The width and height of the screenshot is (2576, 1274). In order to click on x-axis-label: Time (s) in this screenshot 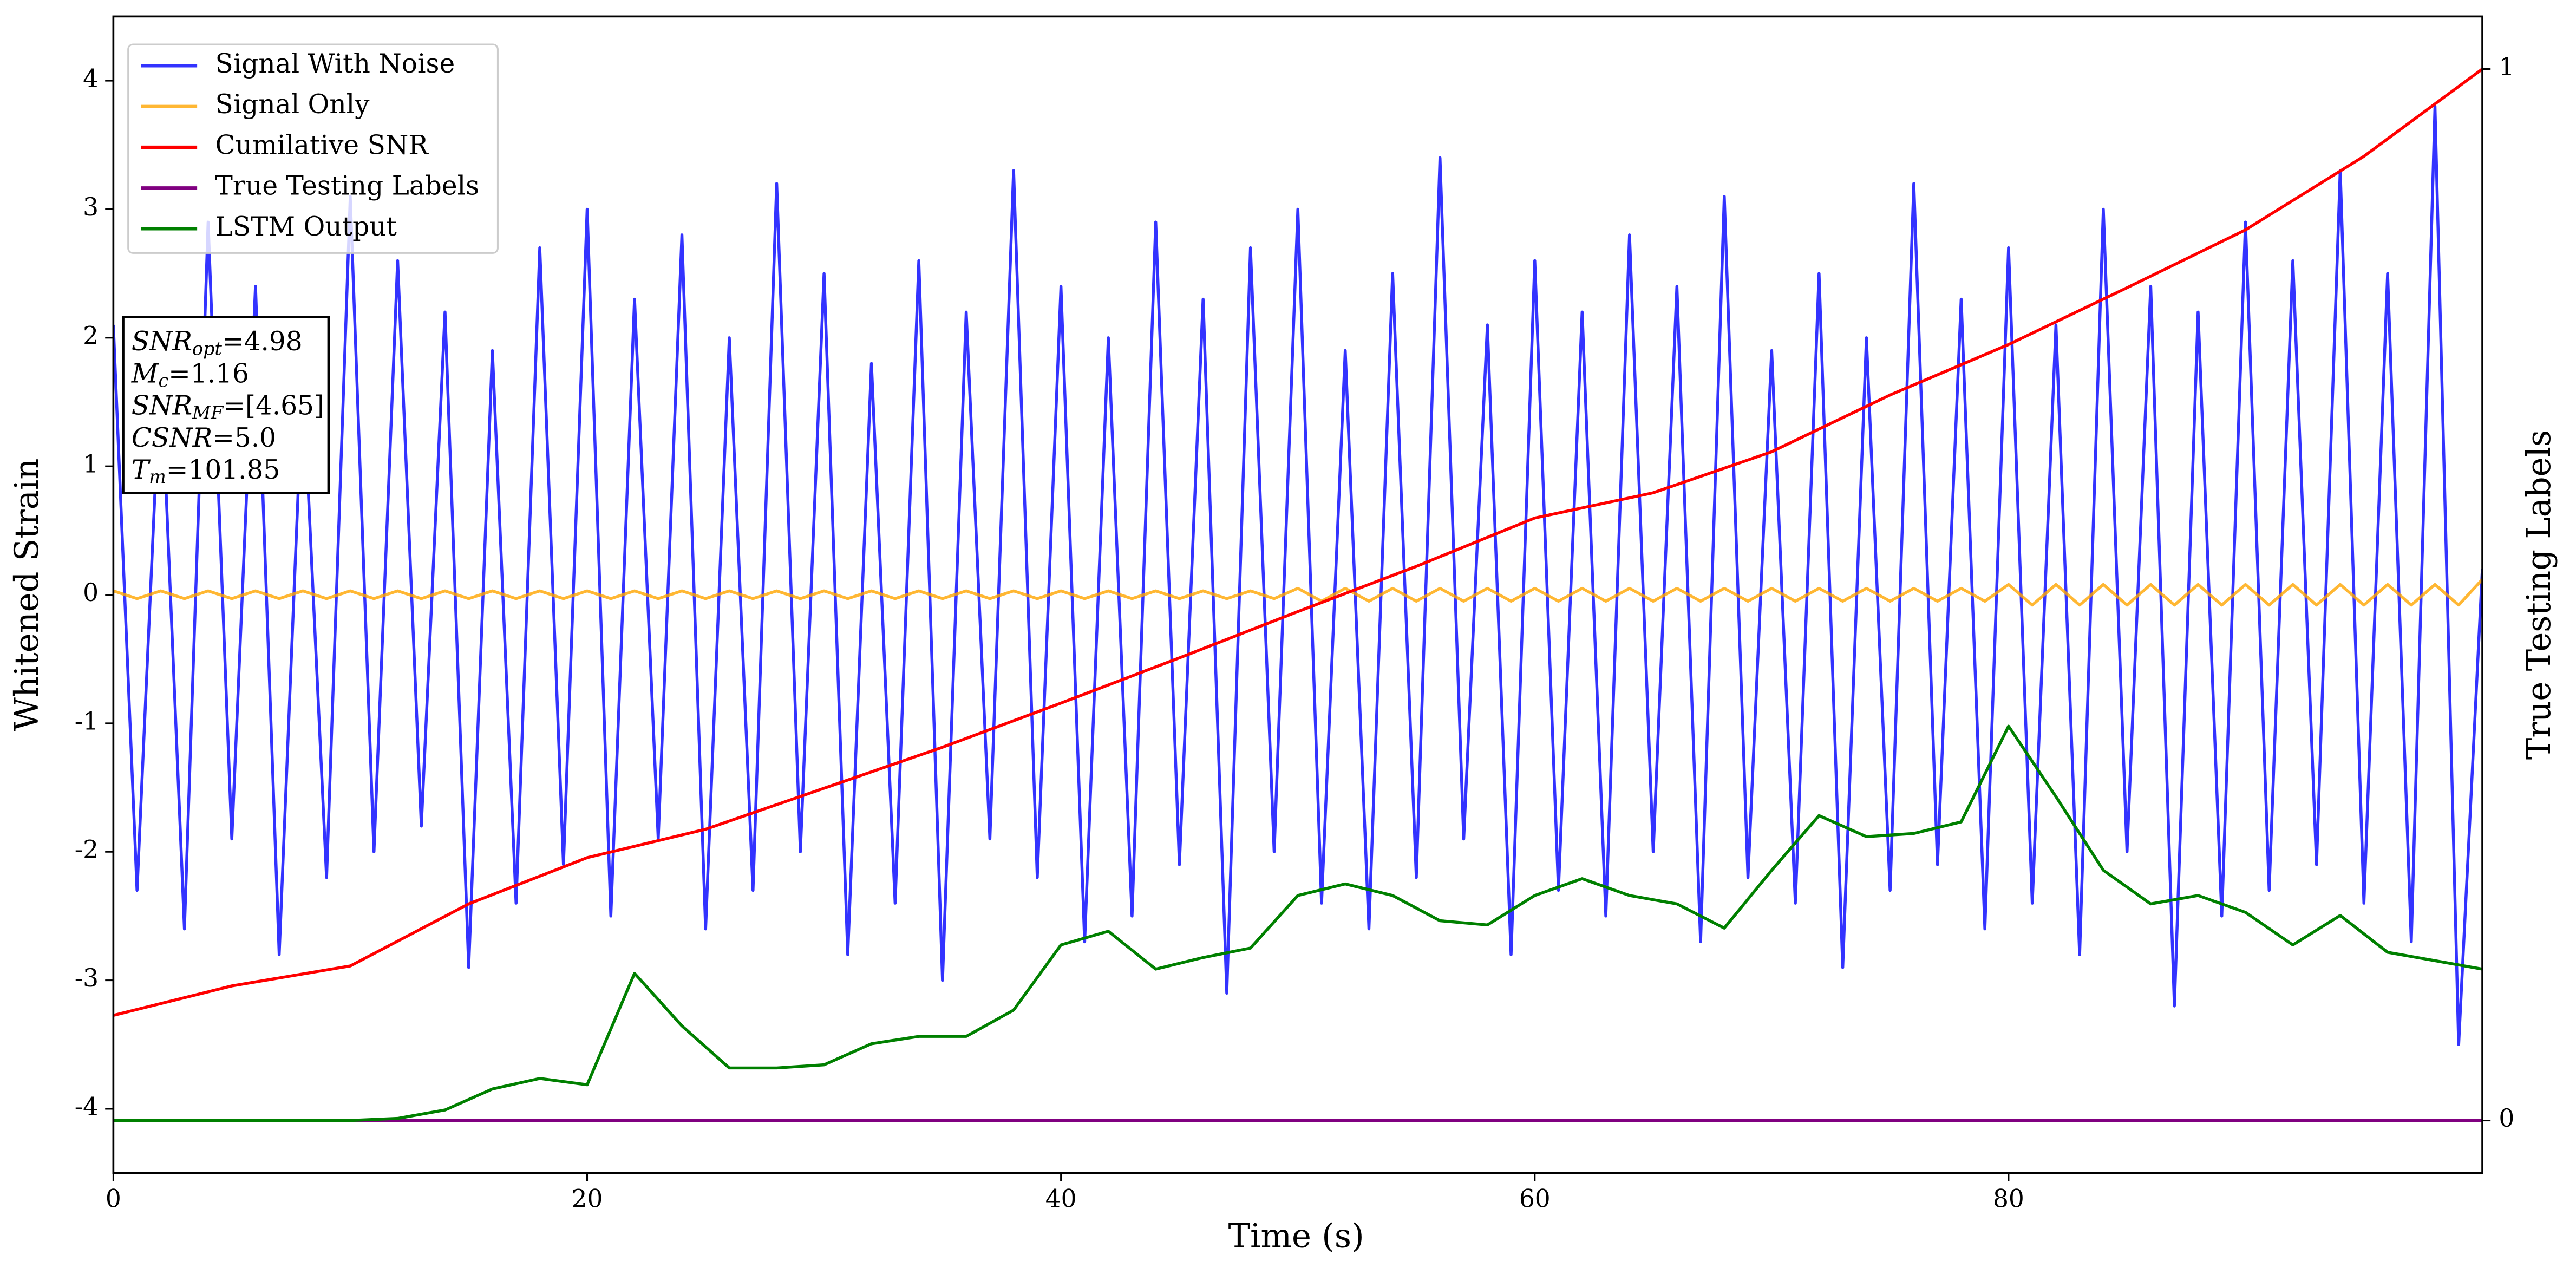, I will do `click(1296, 1237)`.